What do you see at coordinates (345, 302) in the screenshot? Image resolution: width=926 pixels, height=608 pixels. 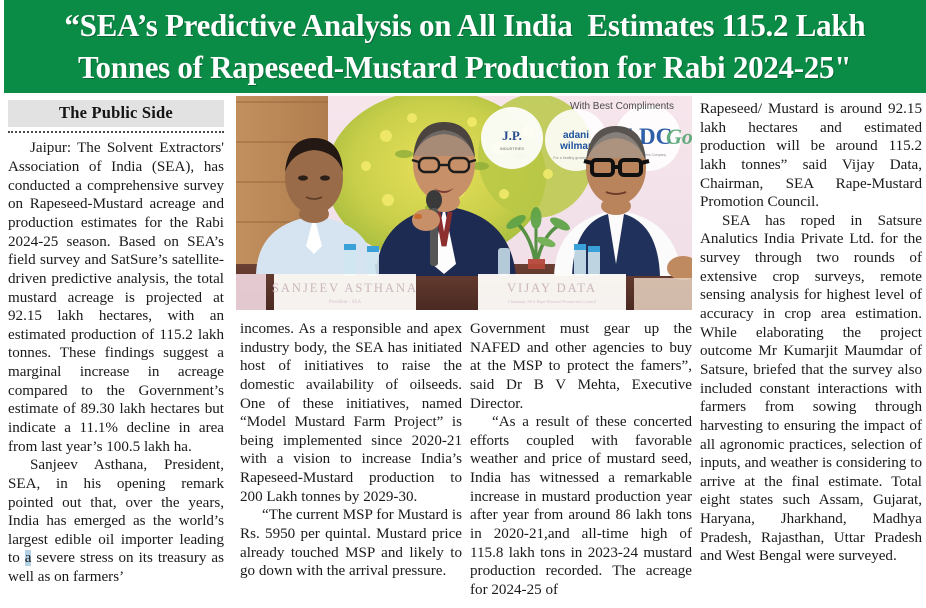 I see `svg-text: President - SEA` at bounding box center [345, 302].